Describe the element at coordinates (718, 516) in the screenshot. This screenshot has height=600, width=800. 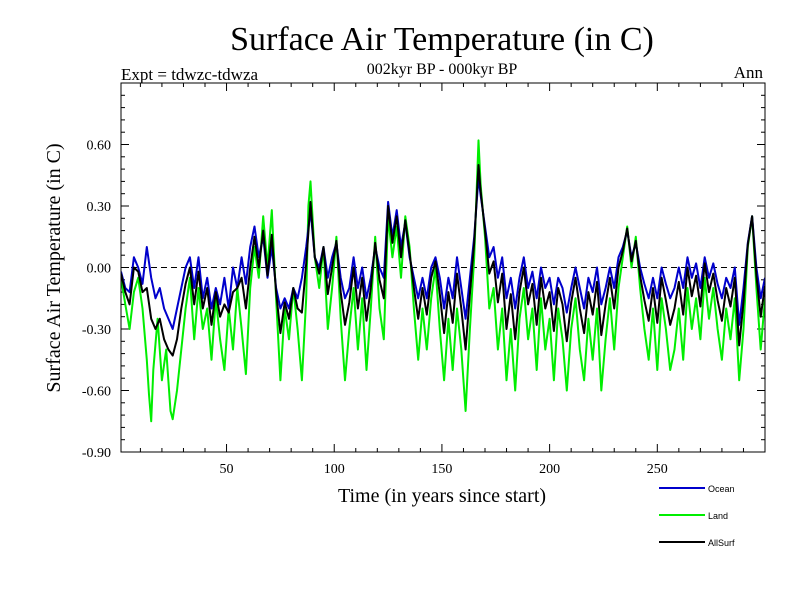
I see `legend-label-land: Land` at that location.